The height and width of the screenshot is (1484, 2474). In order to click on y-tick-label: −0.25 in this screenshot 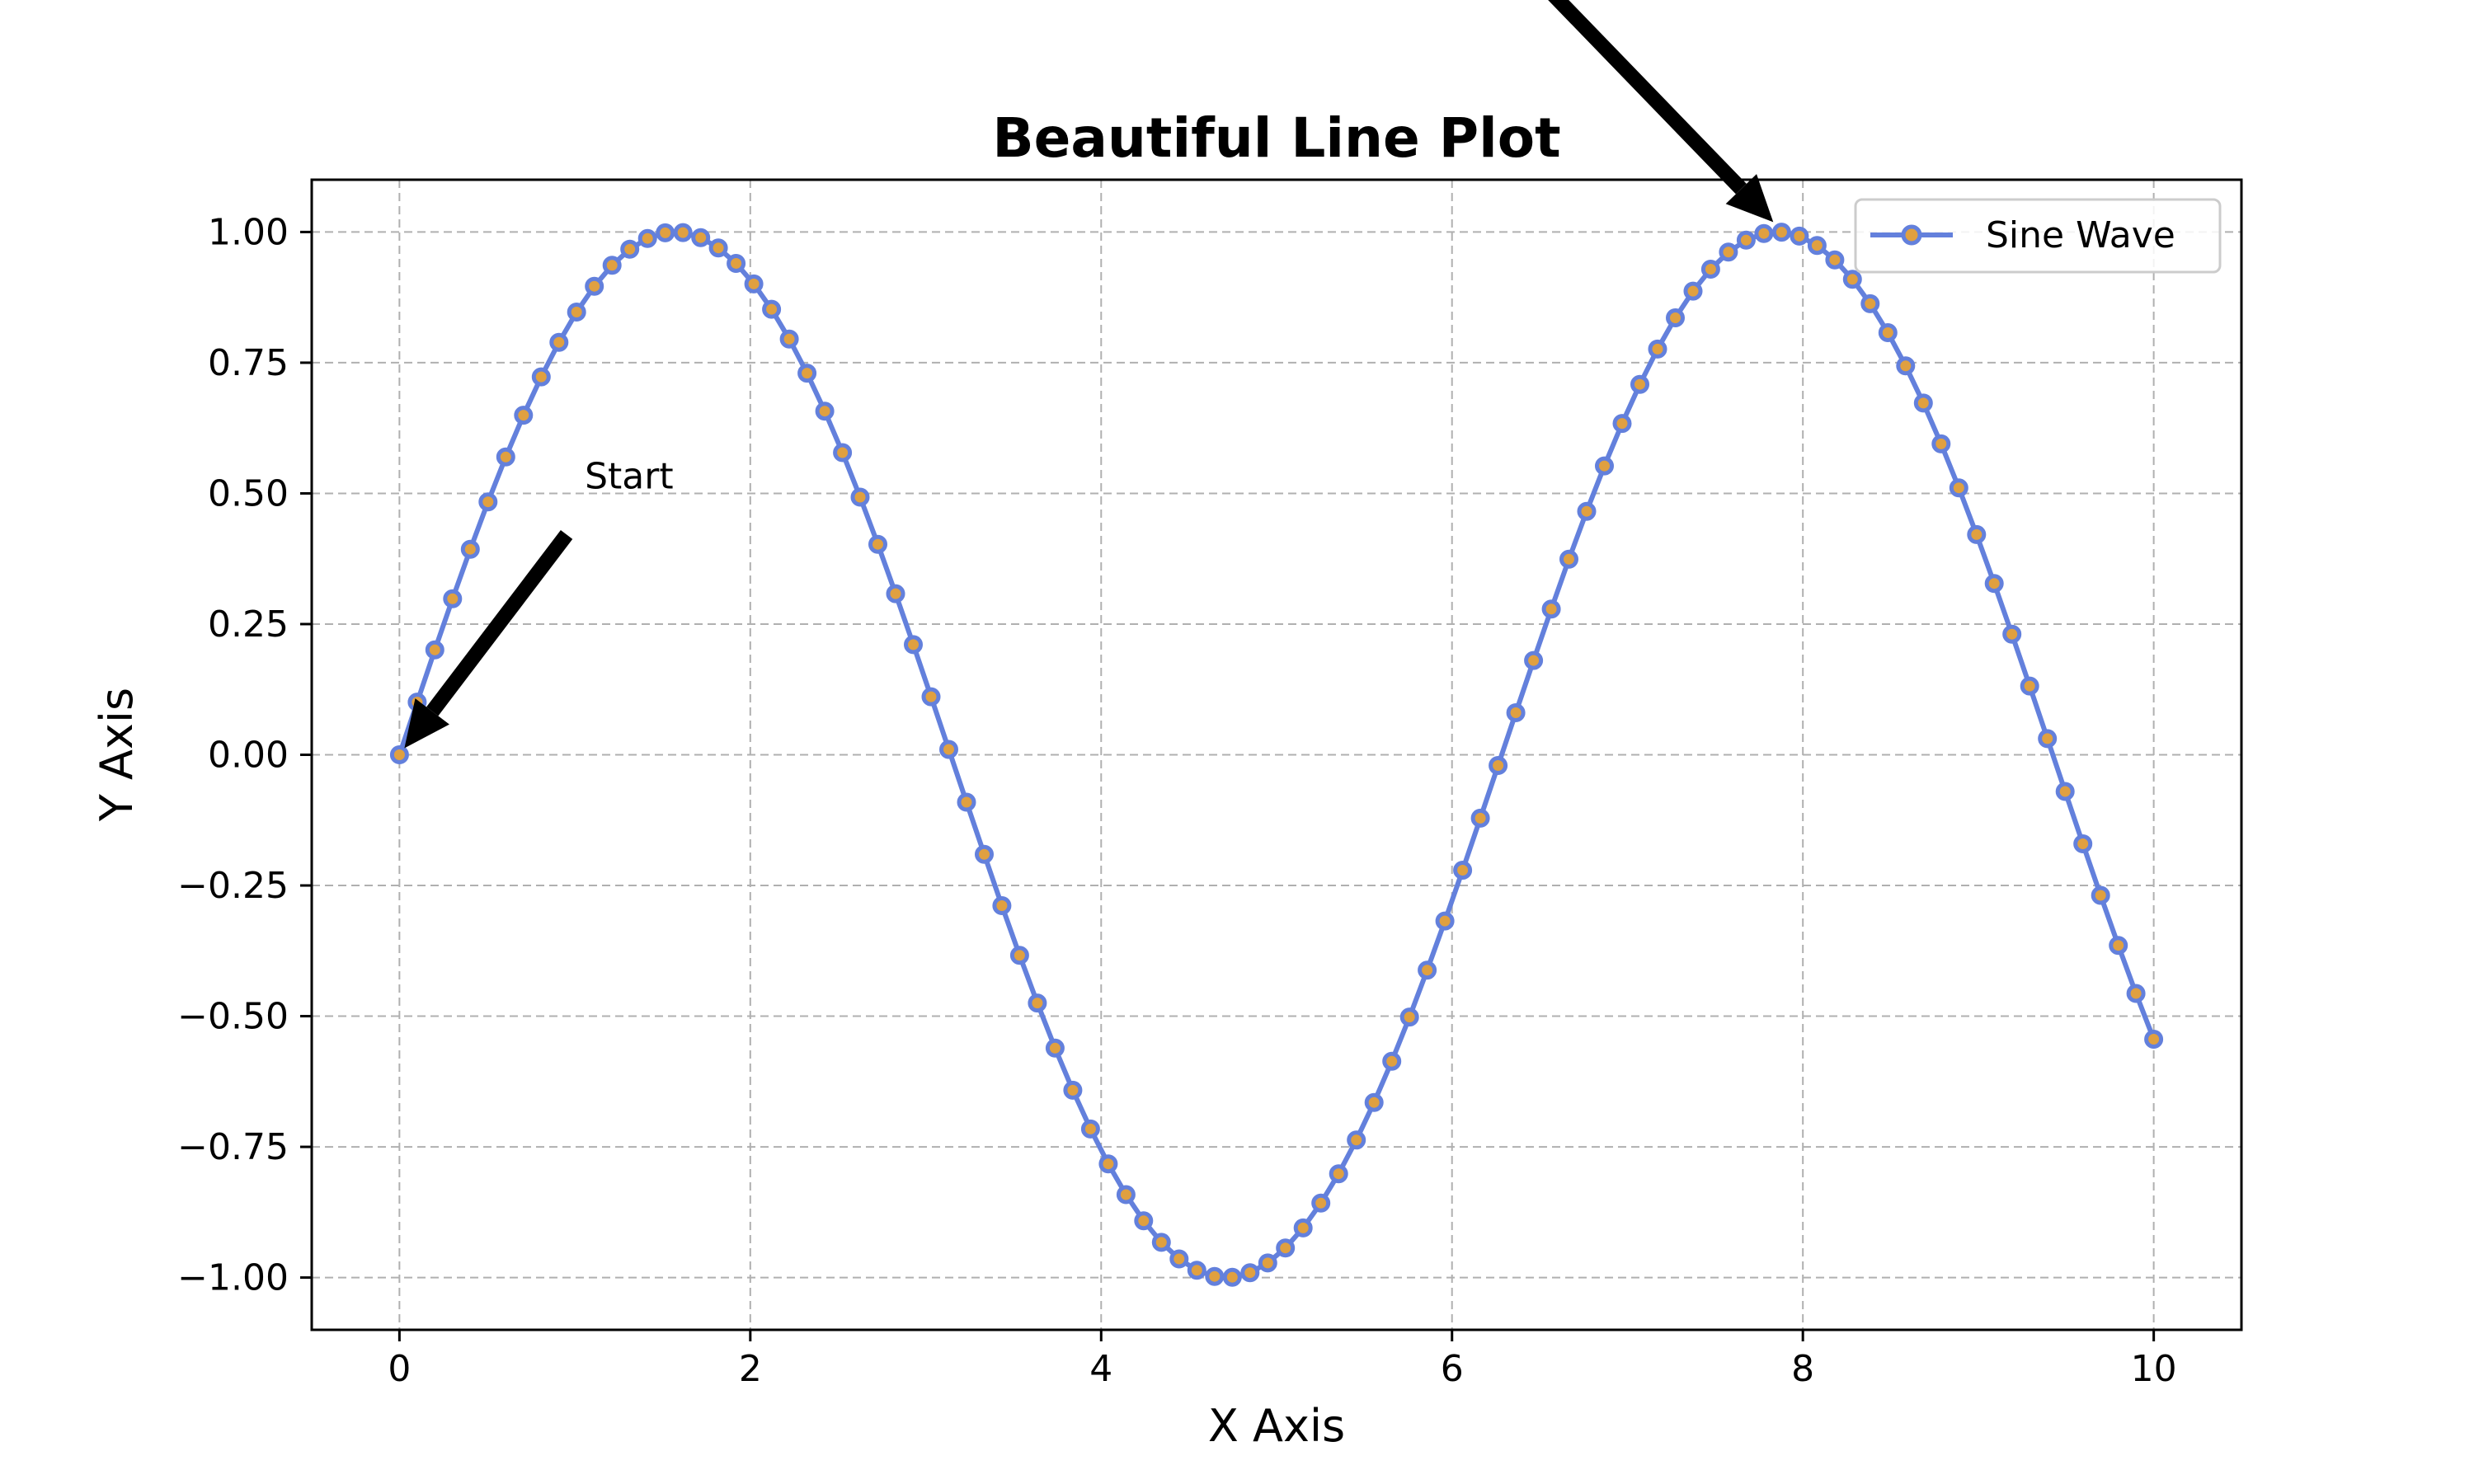, I will do `click(233, 886)`.